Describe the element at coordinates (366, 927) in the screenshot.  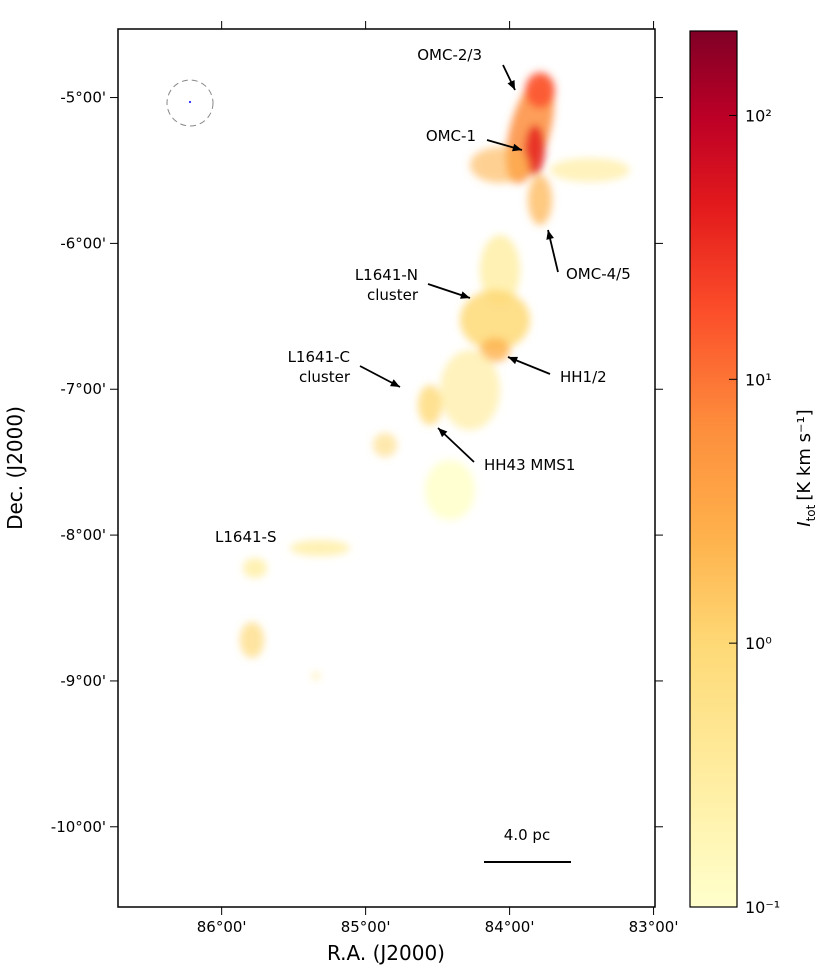
I see `x-tick-label: 85°00'` at that location.